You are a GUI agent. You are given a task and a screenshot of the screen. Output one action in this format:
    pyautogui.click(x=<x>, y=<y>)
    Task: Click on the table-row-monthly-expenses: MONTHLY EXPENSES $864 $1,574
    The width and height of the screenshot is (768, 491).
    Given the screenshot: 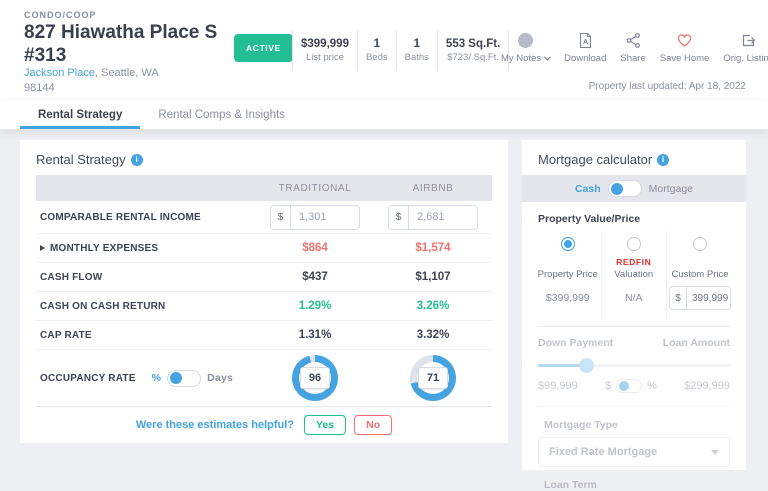 What is the action you would take?
    pyautogui.click(x=264, y=248)
    